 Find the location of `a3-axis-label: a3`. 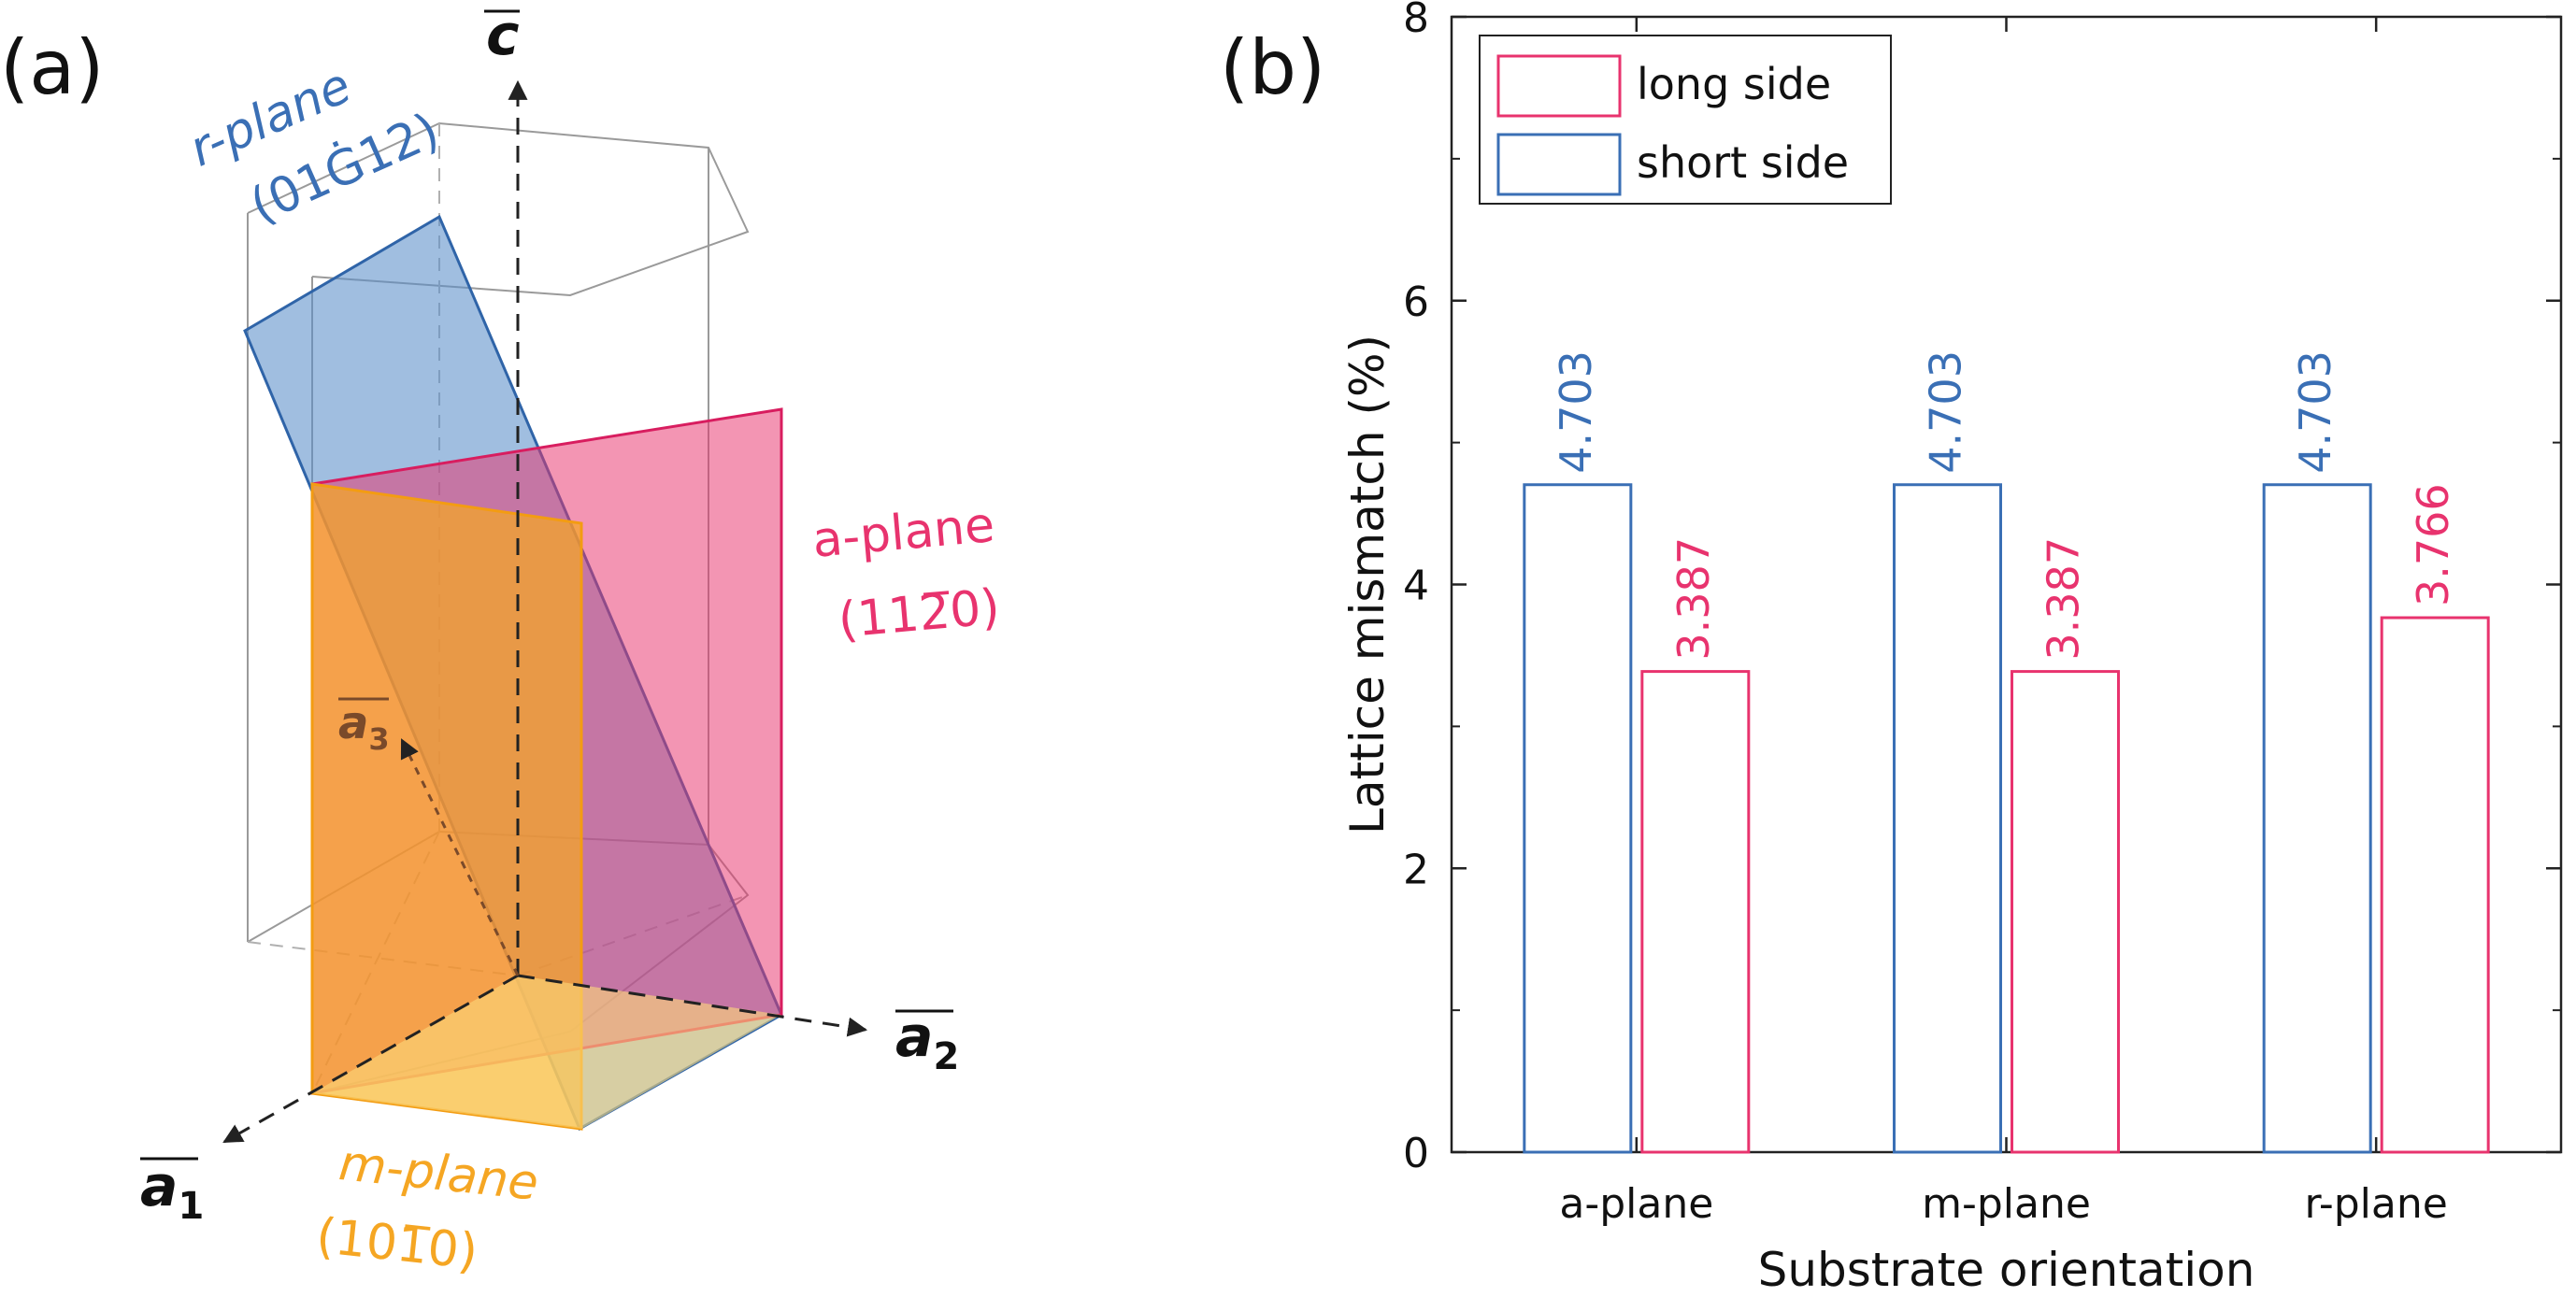

a3-axis-label: a3 is located at coordinates (364, 727).